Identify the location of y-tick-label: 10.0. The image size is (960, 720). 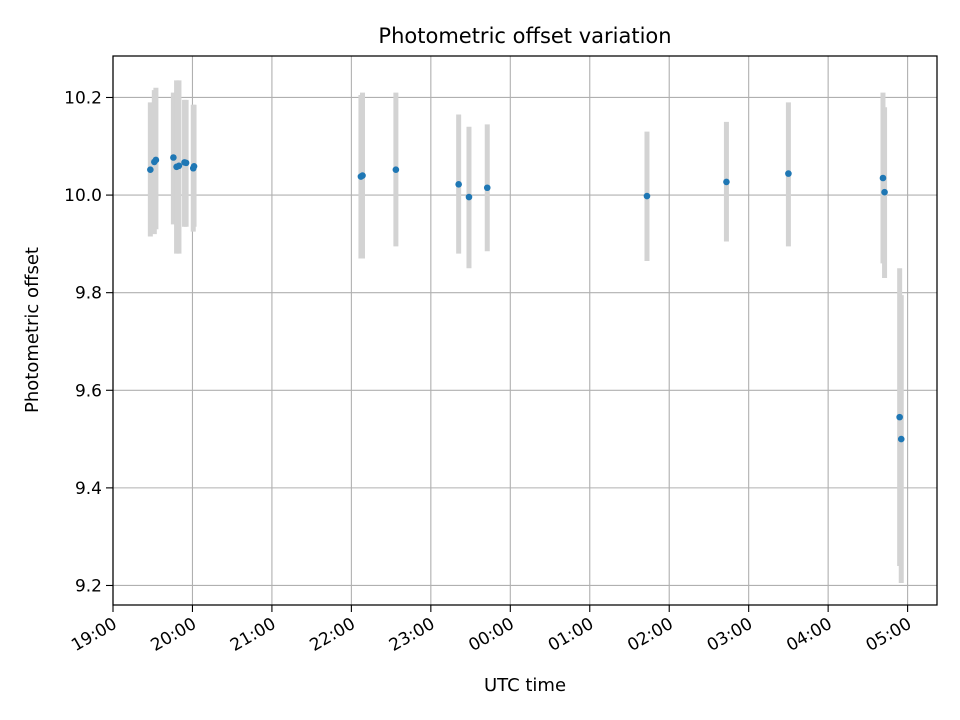
(83, 196).